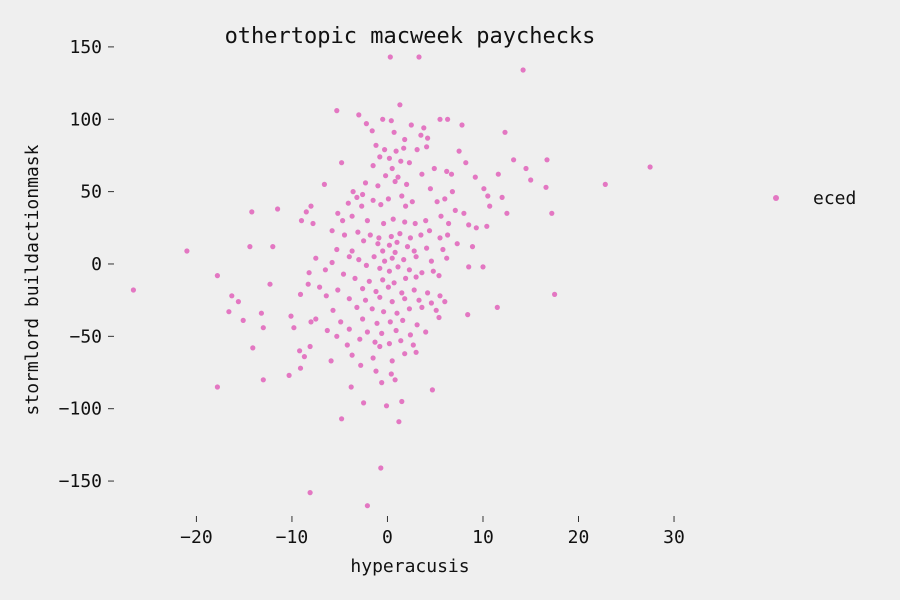 Image resolution: width=900 pixels, height=600 pixels. What do you see at coordinates (85, 47) in the screenshot?
I see `y-tick-label: 150` at bounding box center [85, 47].